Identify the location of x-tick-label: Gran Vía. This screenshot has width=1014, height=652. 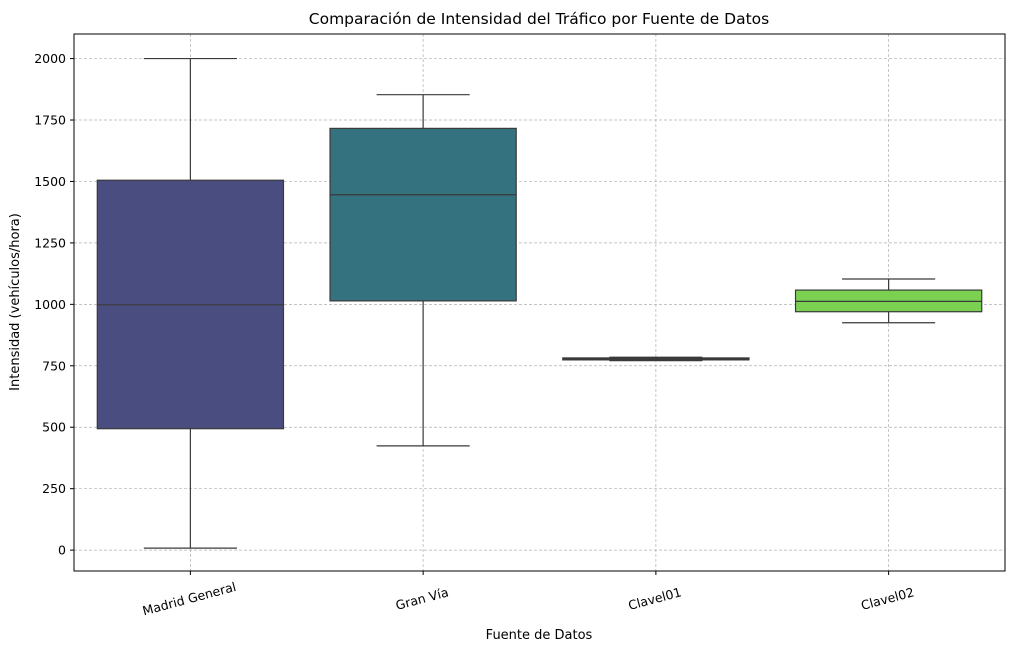
(422, 598).